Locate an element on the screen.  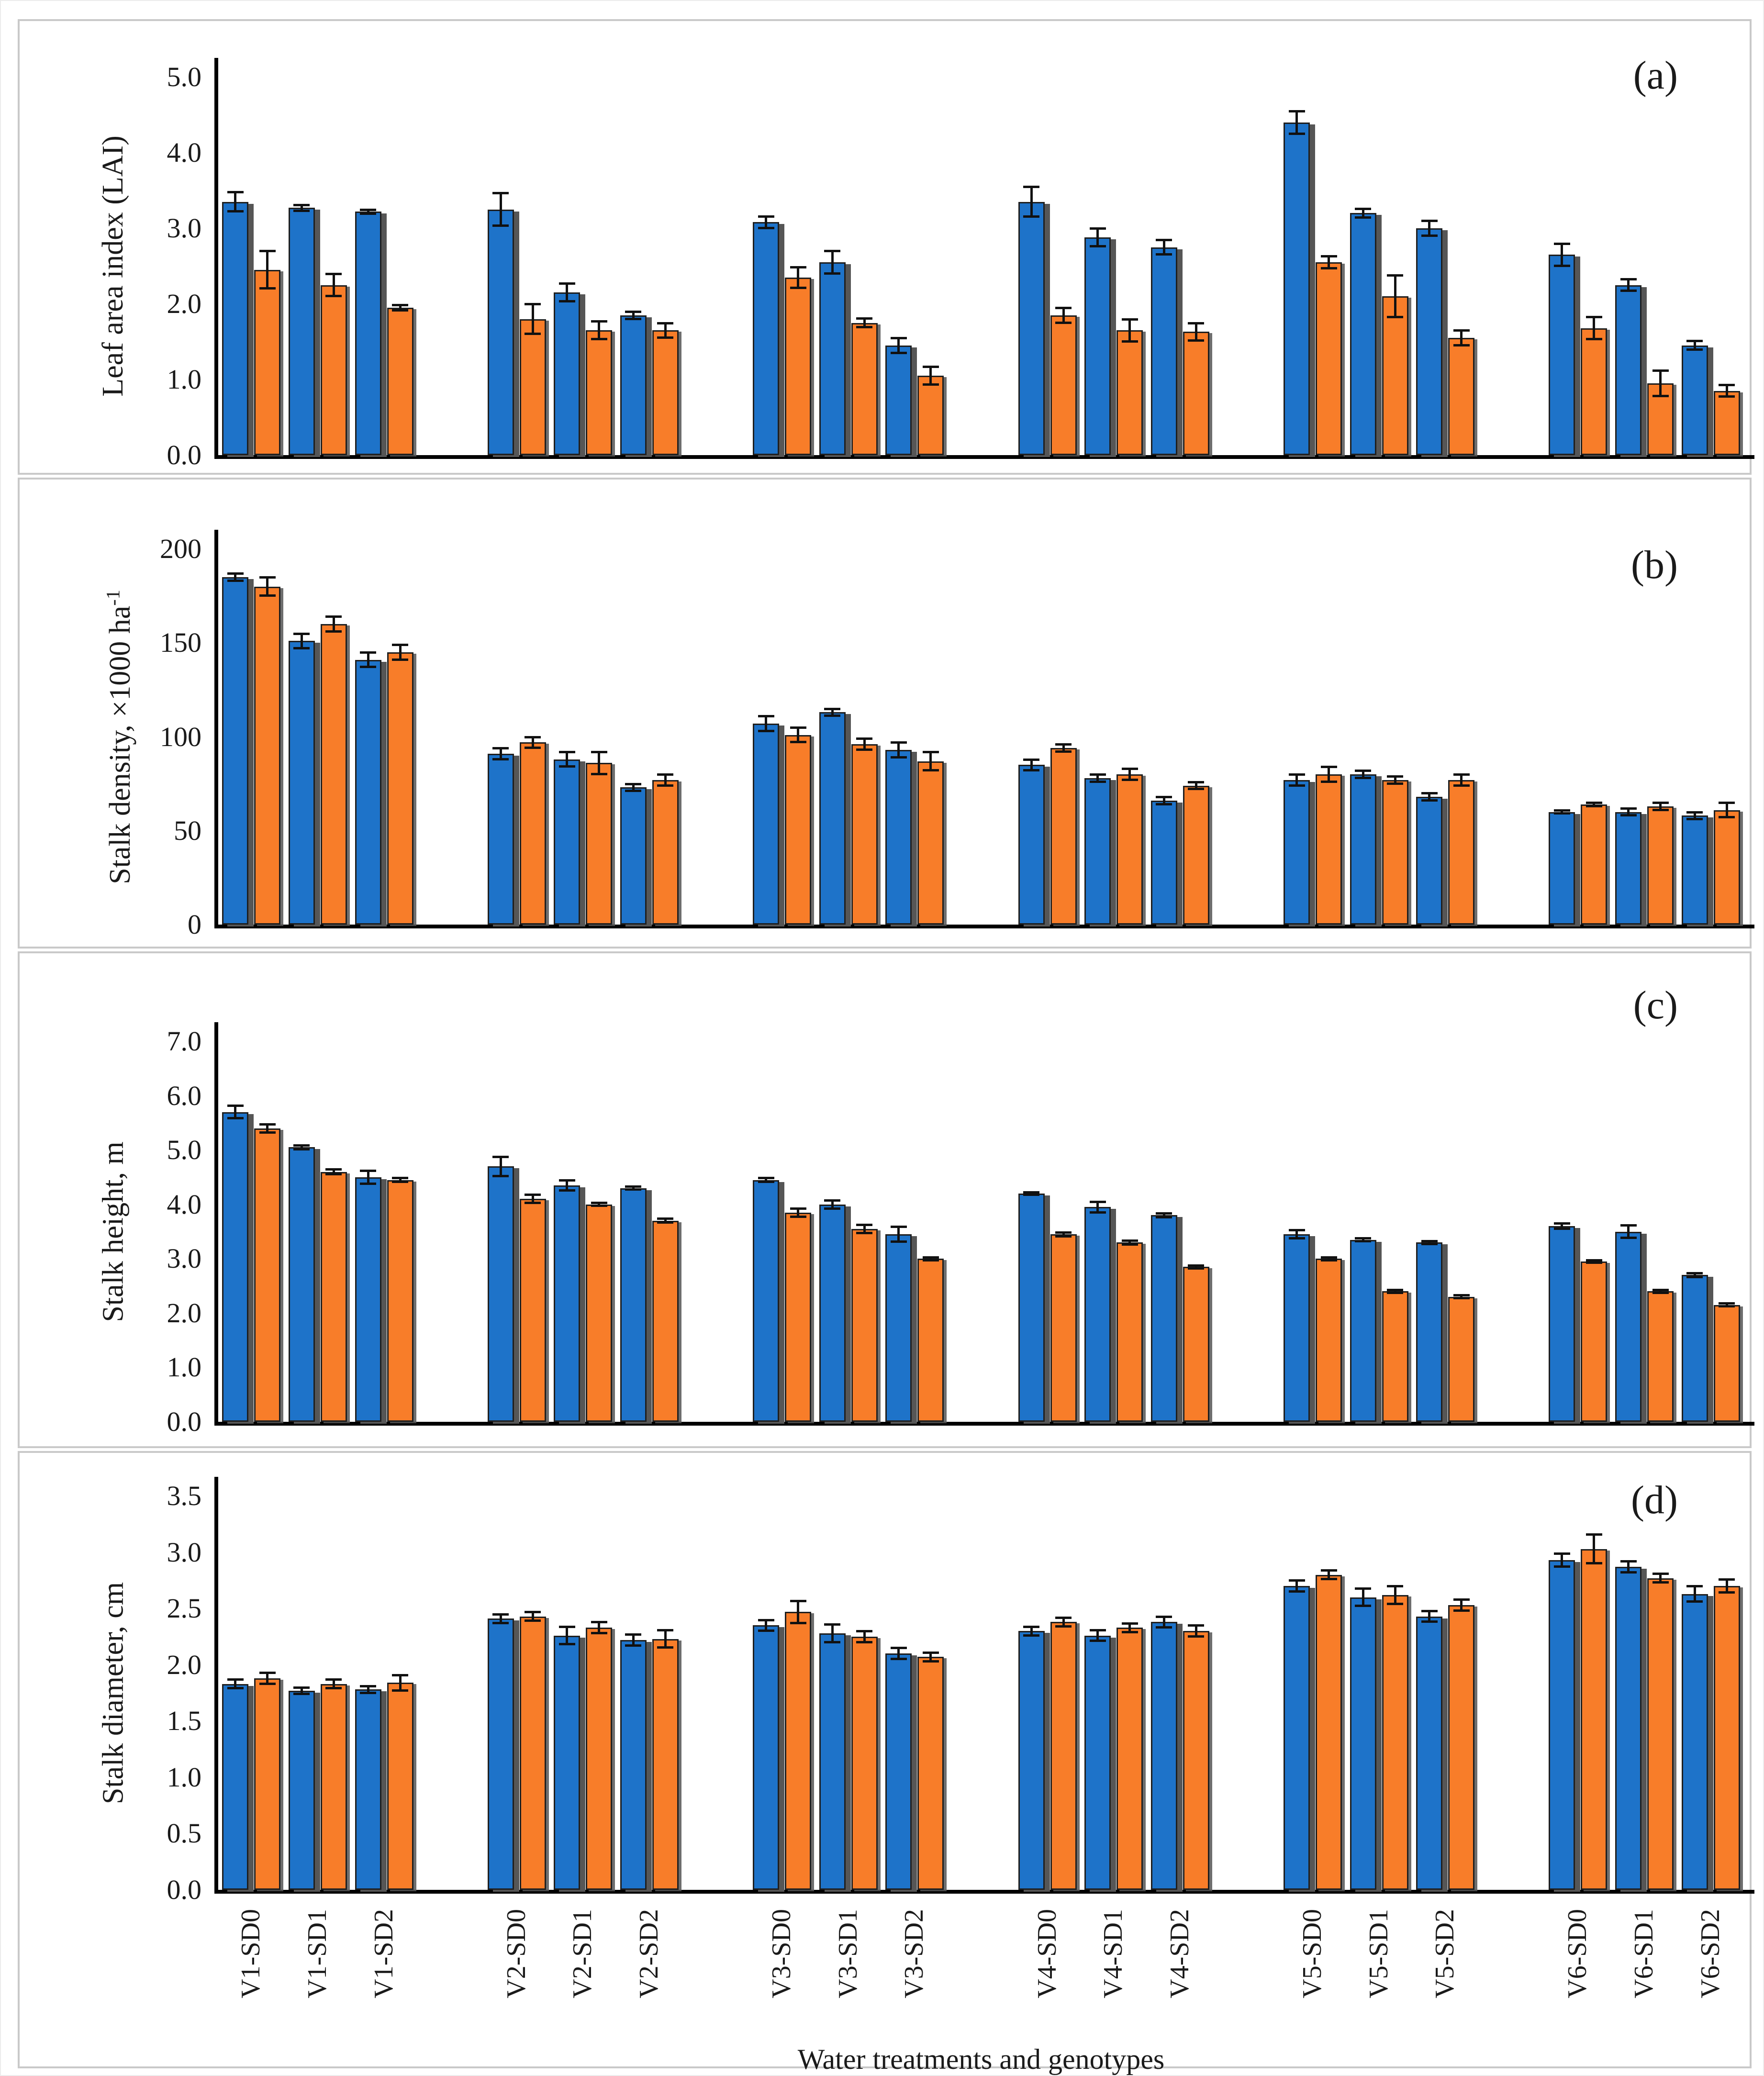
bar-orange-V2-SD2 is located at coordinates (665, 392).